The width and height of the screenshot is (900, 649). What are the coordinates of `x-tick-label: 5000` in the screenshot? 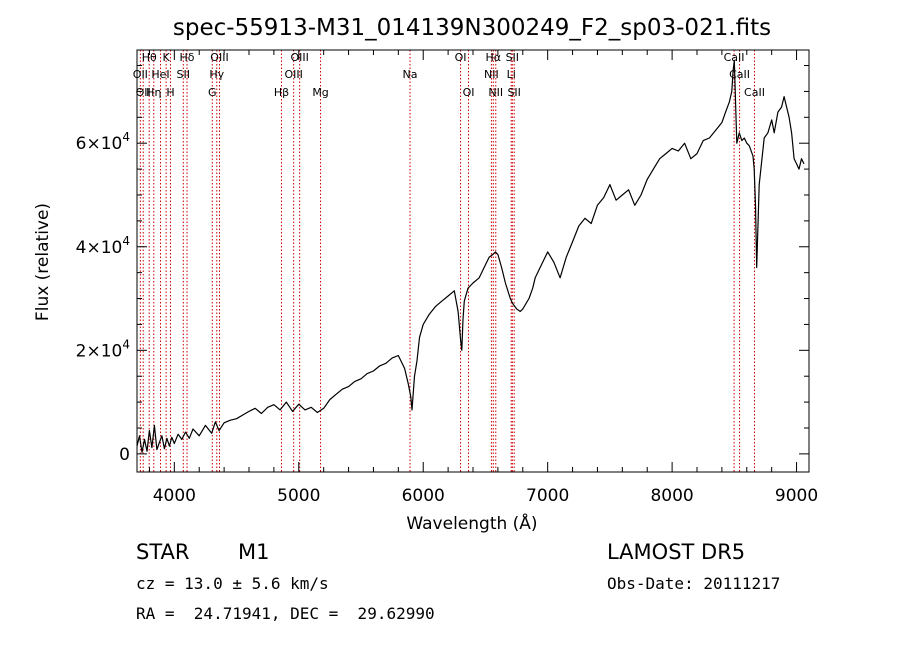 It's located at (298, 496).